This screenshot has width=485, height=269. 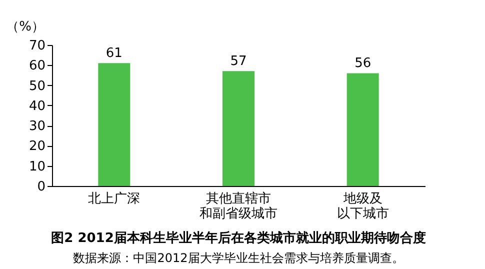 What do you see at coordinates (25, 27) in the screenshot?
I see `y-axis-title: （%）` at bounding box center [25, 27].